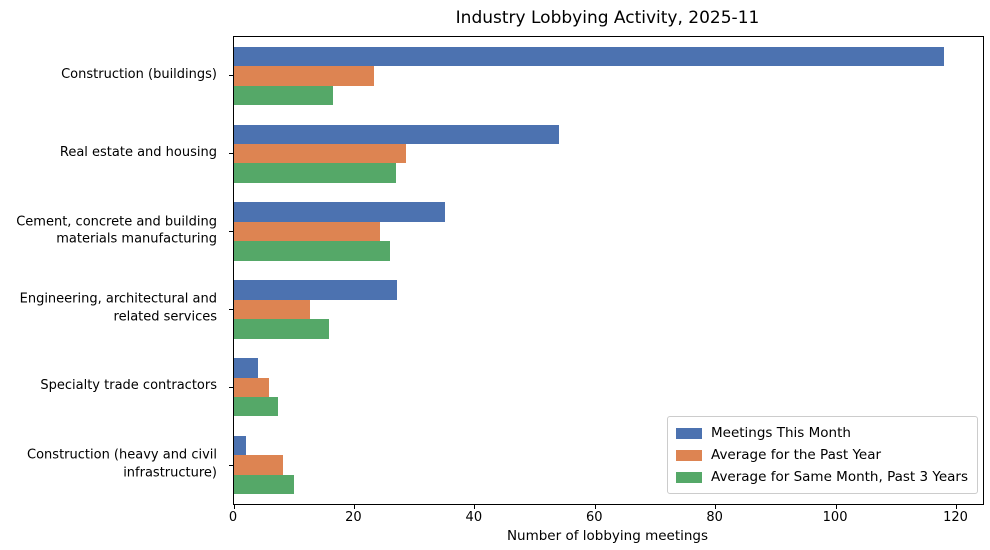  What do you see at coordinates (781, 433) in the screenshot?
I see `legend-label: Meetings This Month` at bounding box center [781, 433].